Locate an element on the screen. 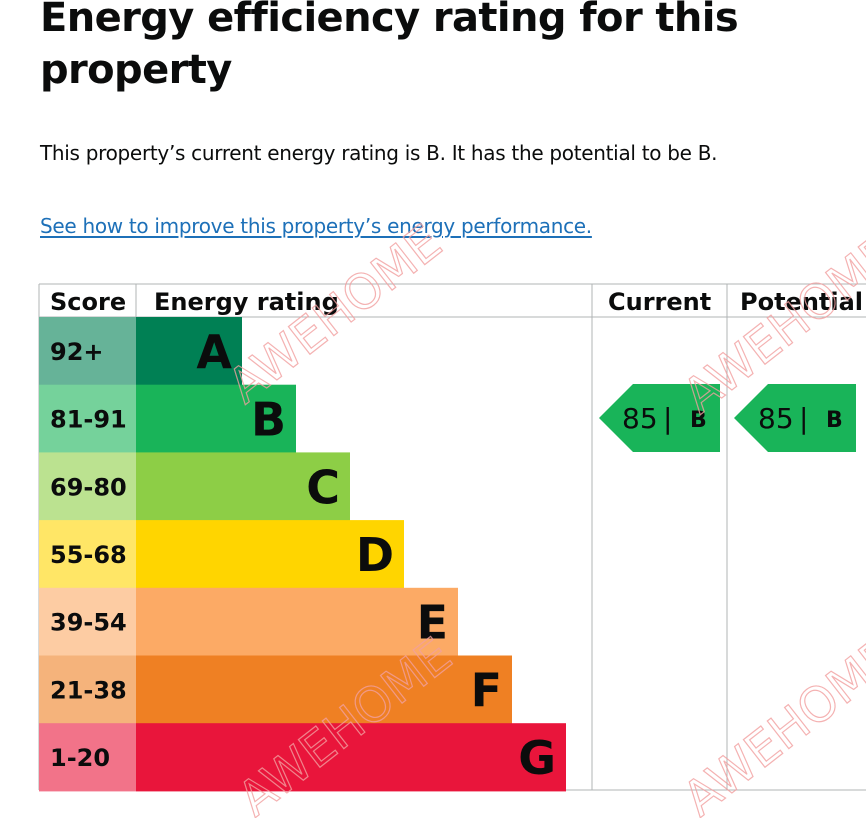 The width and height of the screenshot is (866, 818). potential-arrow-shape is located at coordinates (795, 418).